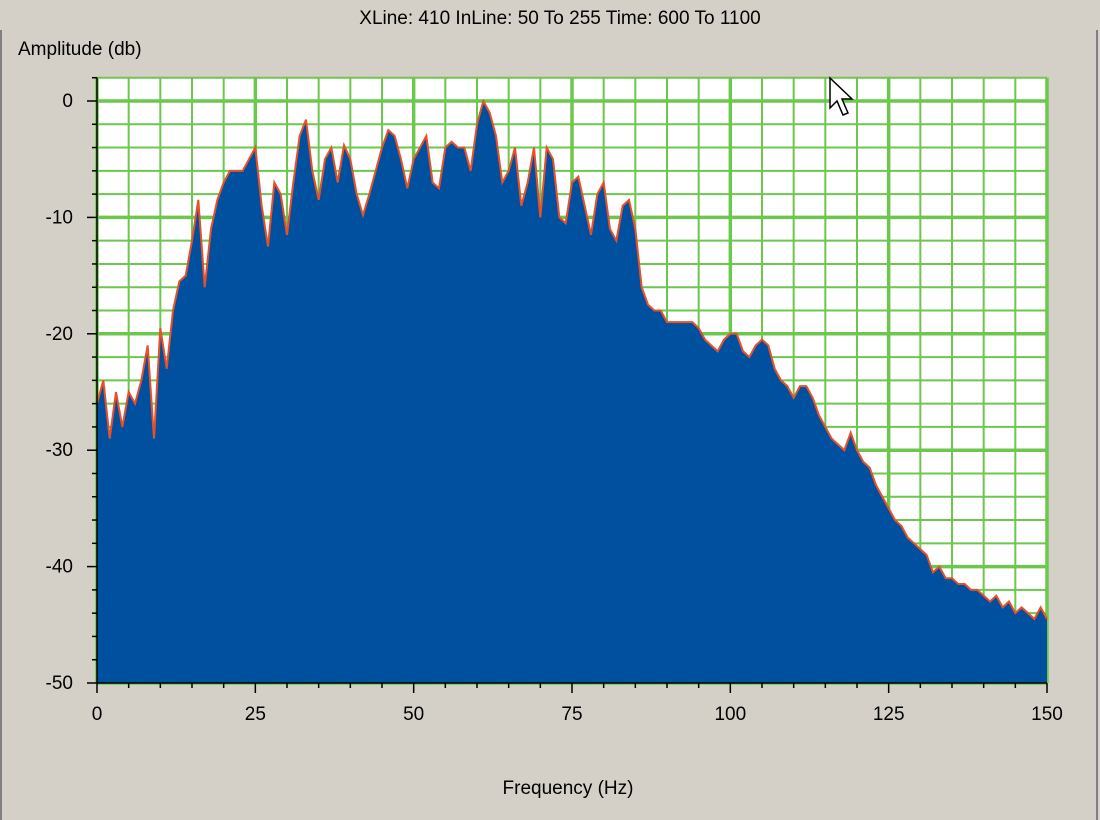 Image resolution: width=1100 pixels, height=820 pixels. Describe the element at coordinates (59, 683) in the screenshot. I see `y-tick-label: -50` at that location.